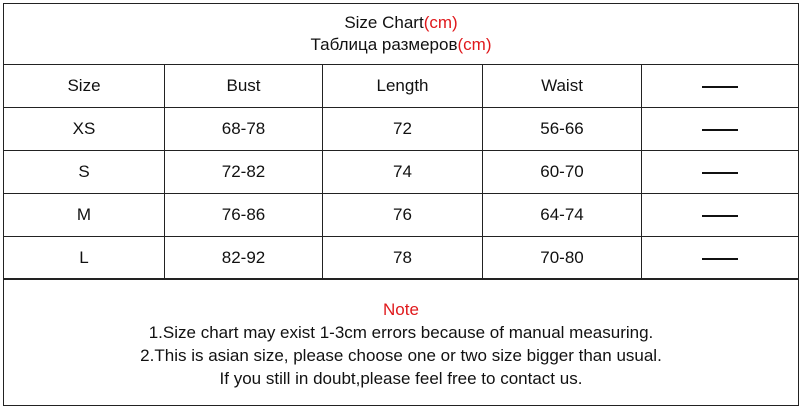 The width and height of the screenshot is (801, 410). I want to click on cell-waist: 64-74, so click(562, 215).